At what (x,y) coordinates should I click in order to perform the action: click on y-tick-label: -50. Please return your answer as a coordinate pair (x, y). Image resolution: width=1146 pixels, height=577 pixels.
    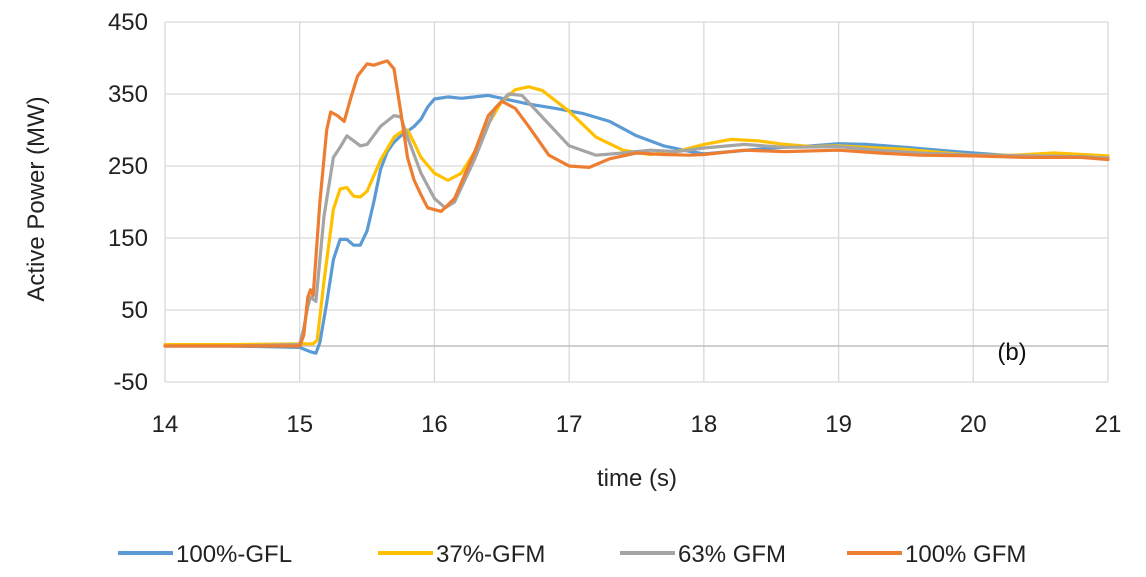
    Looking at the image, I should click on (130, 382).